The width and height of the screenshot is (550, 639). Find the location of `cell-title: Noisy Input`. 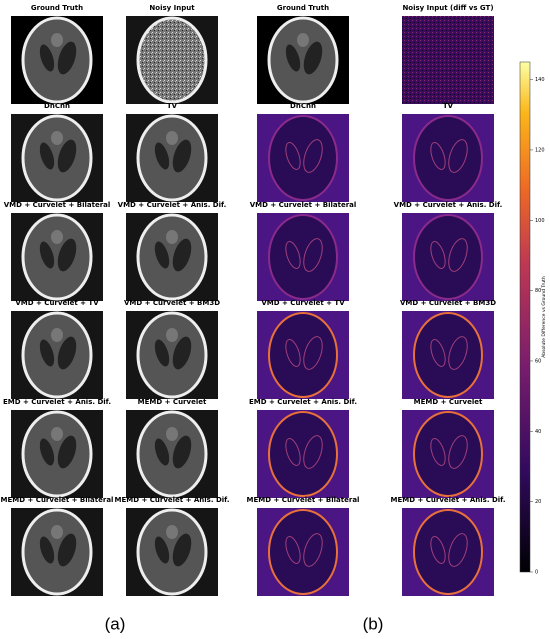

cell-title: Noisy Input is located at coordinates (172, 8).